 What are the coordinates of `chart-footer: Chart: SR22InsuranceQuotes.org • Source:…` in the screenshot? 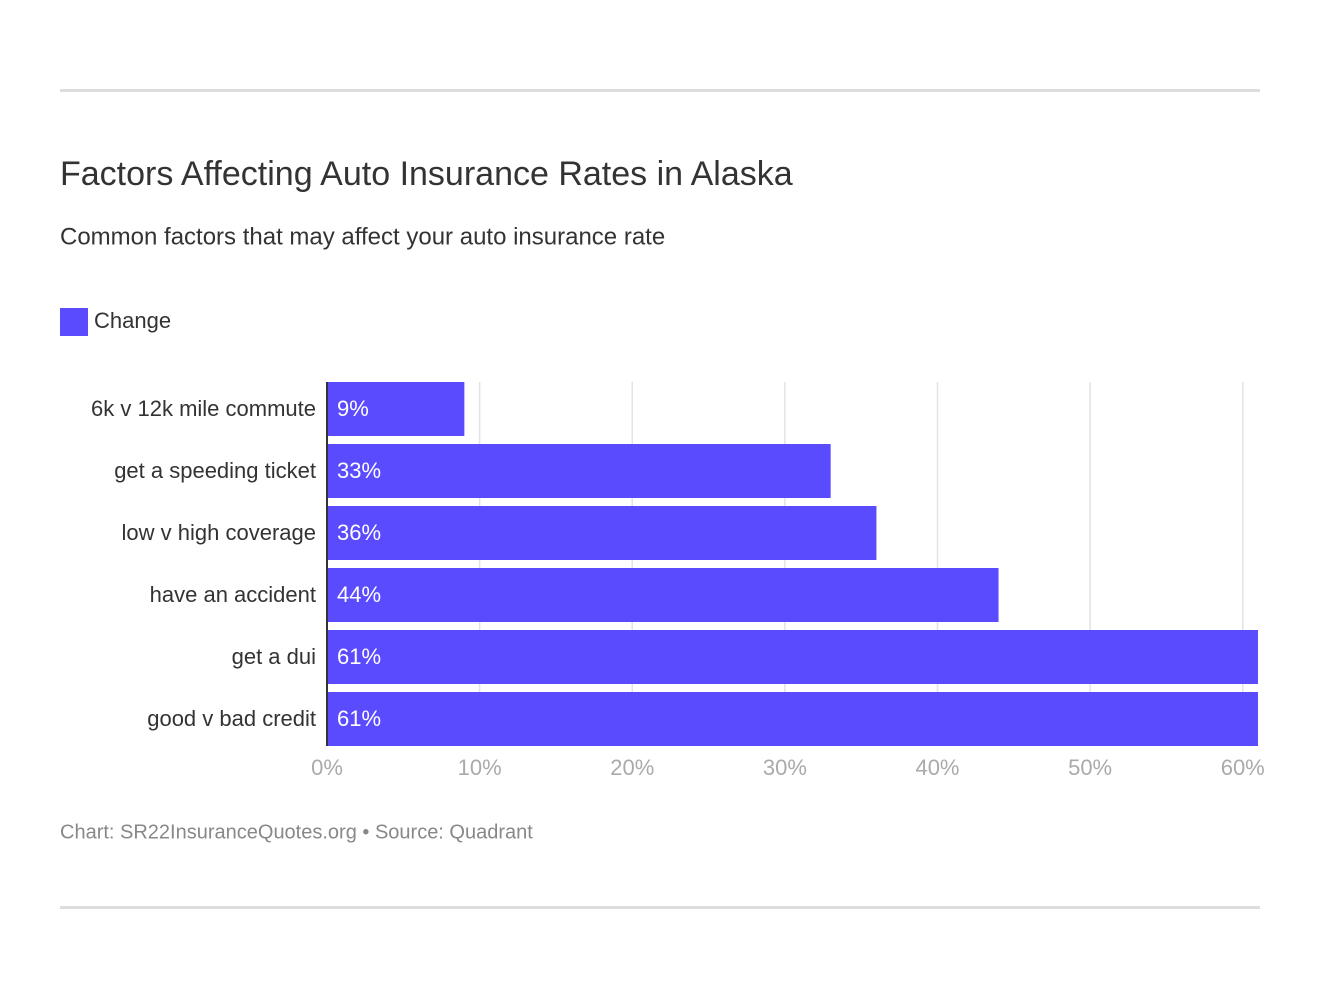 It's located at (296, 832).